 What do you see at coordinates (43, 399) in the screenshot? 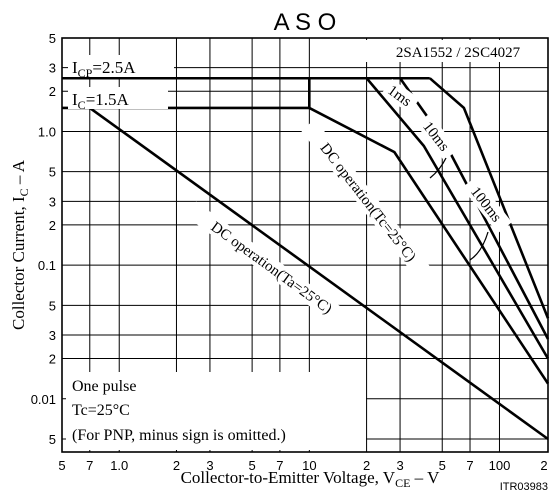
I see `y-tick-label: 0.01` at bounding box center [43, 399].